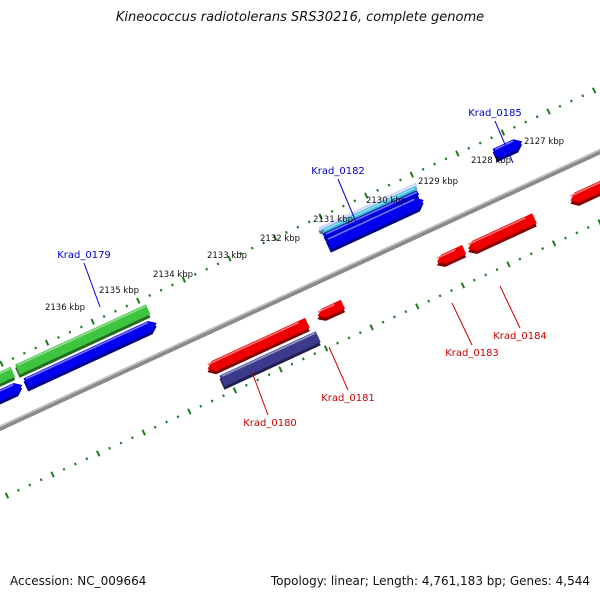 The width and height of the screenshot is (600, 600). What do you see at coordinates (65, 308) in the screenshot?
I see `scale-label: 2136 kbp` at bounding box center [65, 308].